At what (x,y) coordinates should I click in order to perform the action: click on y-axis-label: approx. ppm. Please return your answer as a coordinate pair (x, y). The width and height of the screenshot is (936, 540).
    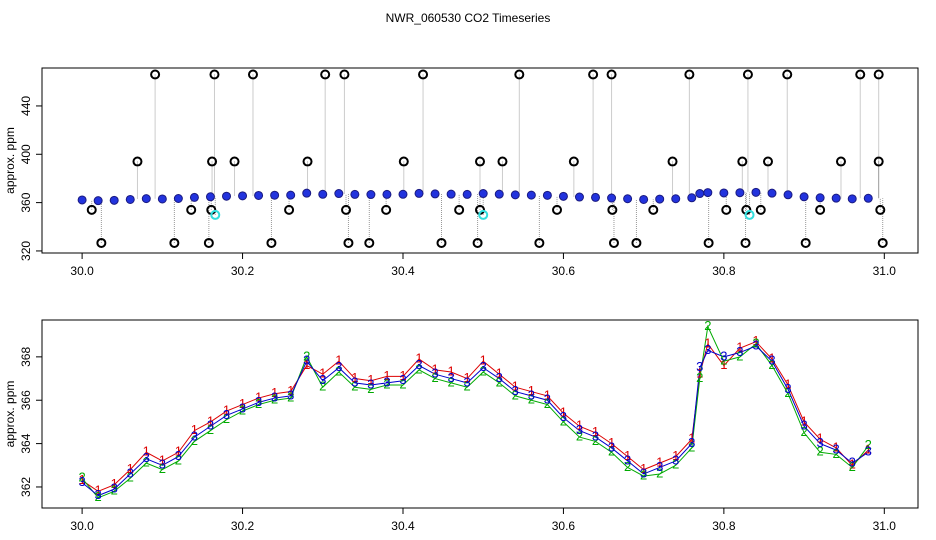
    Looking at the image, I should click on (10, 160).